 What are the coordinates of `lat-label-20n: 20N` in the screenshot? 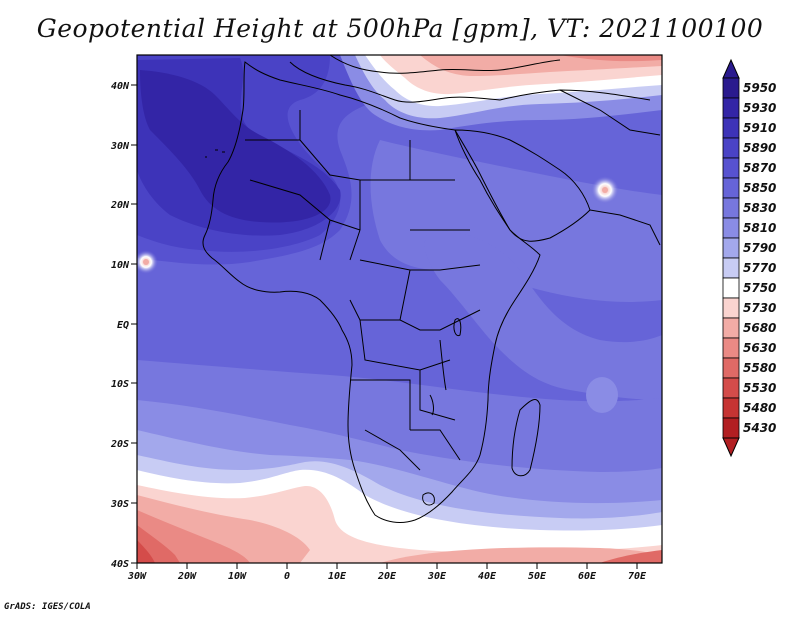 It's located at (120, 205).